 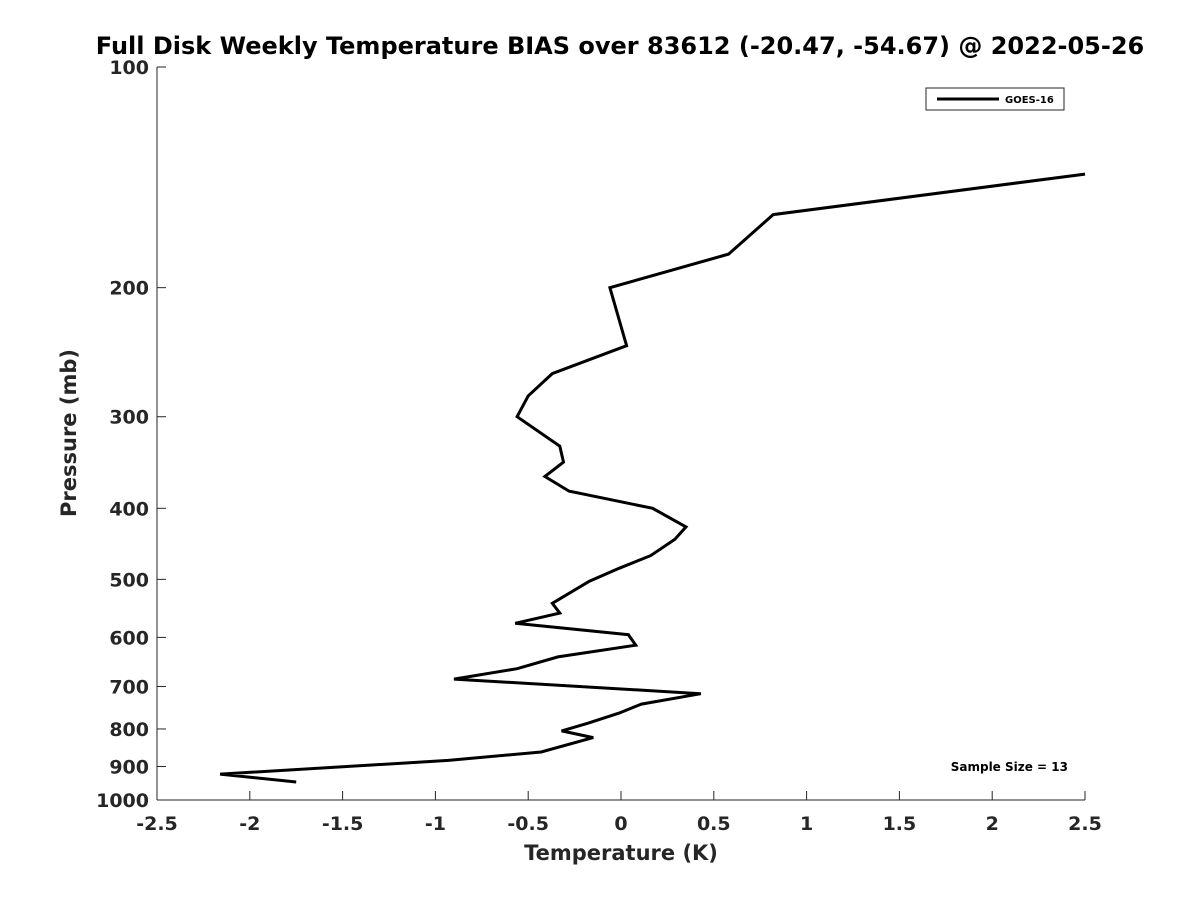 What do you see at coordinates (129, 687) in the screenshot?
I see `y-tick-label: 700` at bounding box center [129, 687].